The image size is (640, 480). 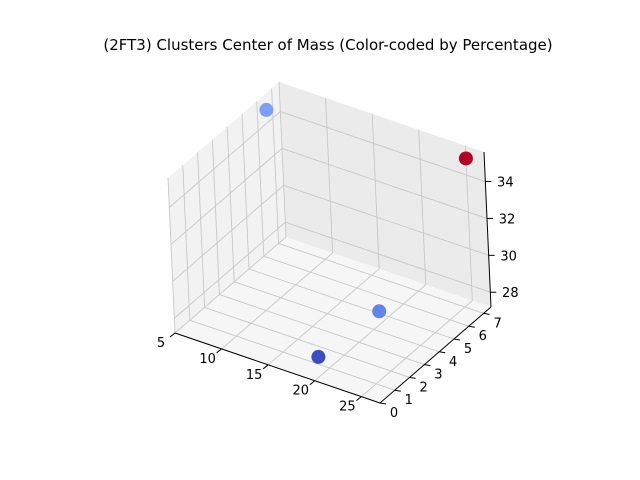 I want to click on x-tick-label: 15, so click(x=254, y=375).